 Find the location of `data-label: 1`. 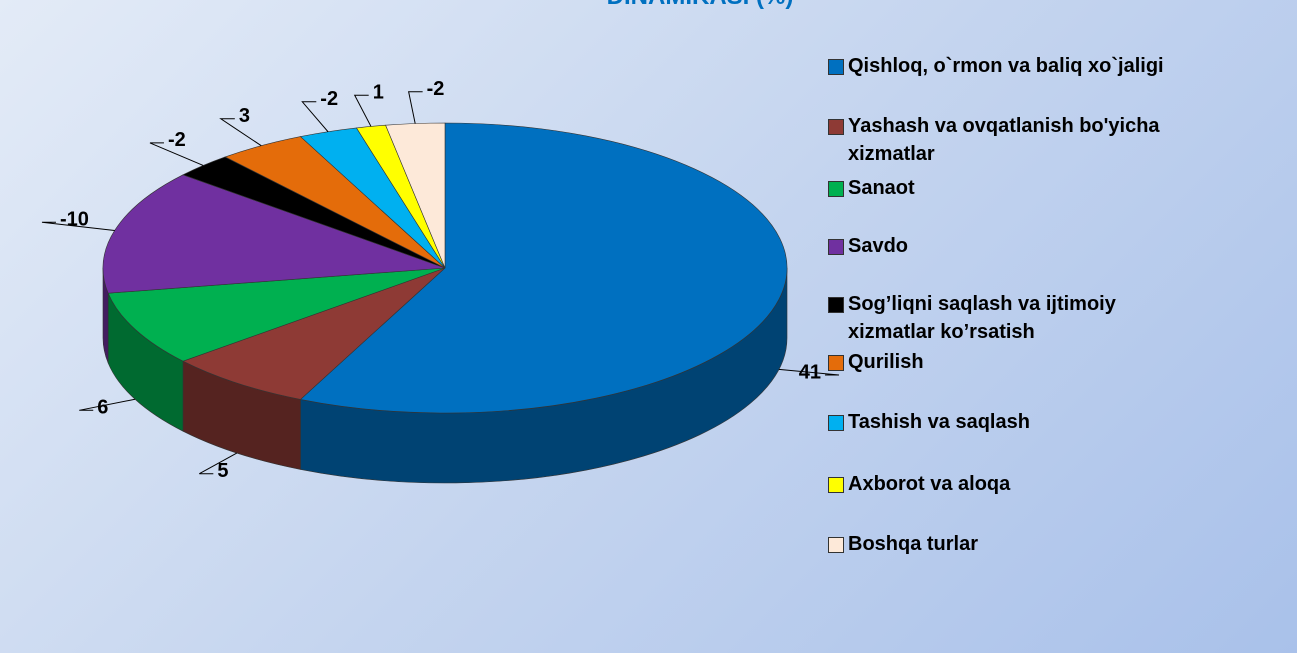

data-label: 1 is located at coordinates (378, 93).